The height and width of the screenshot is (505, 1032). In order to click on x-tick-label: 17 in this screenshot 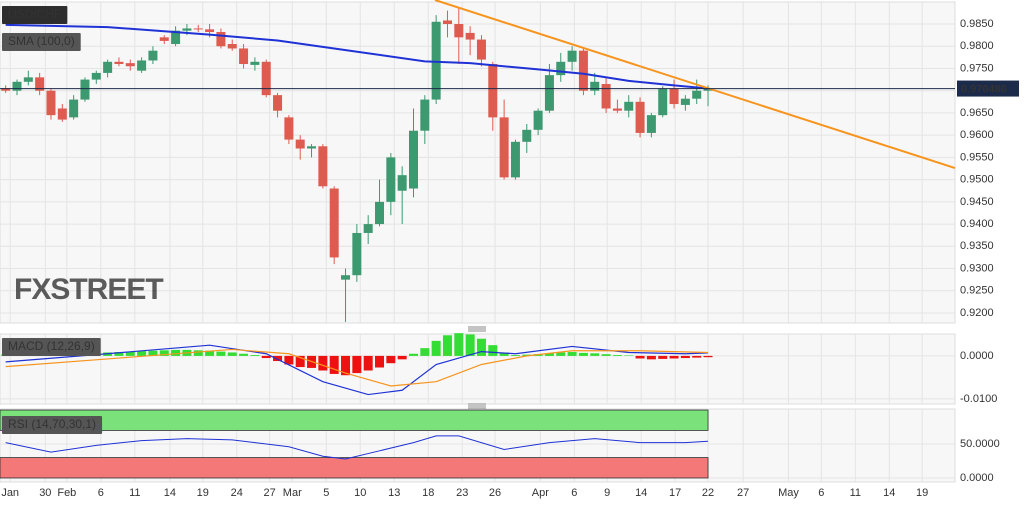, I will do `click(675, 493)`.